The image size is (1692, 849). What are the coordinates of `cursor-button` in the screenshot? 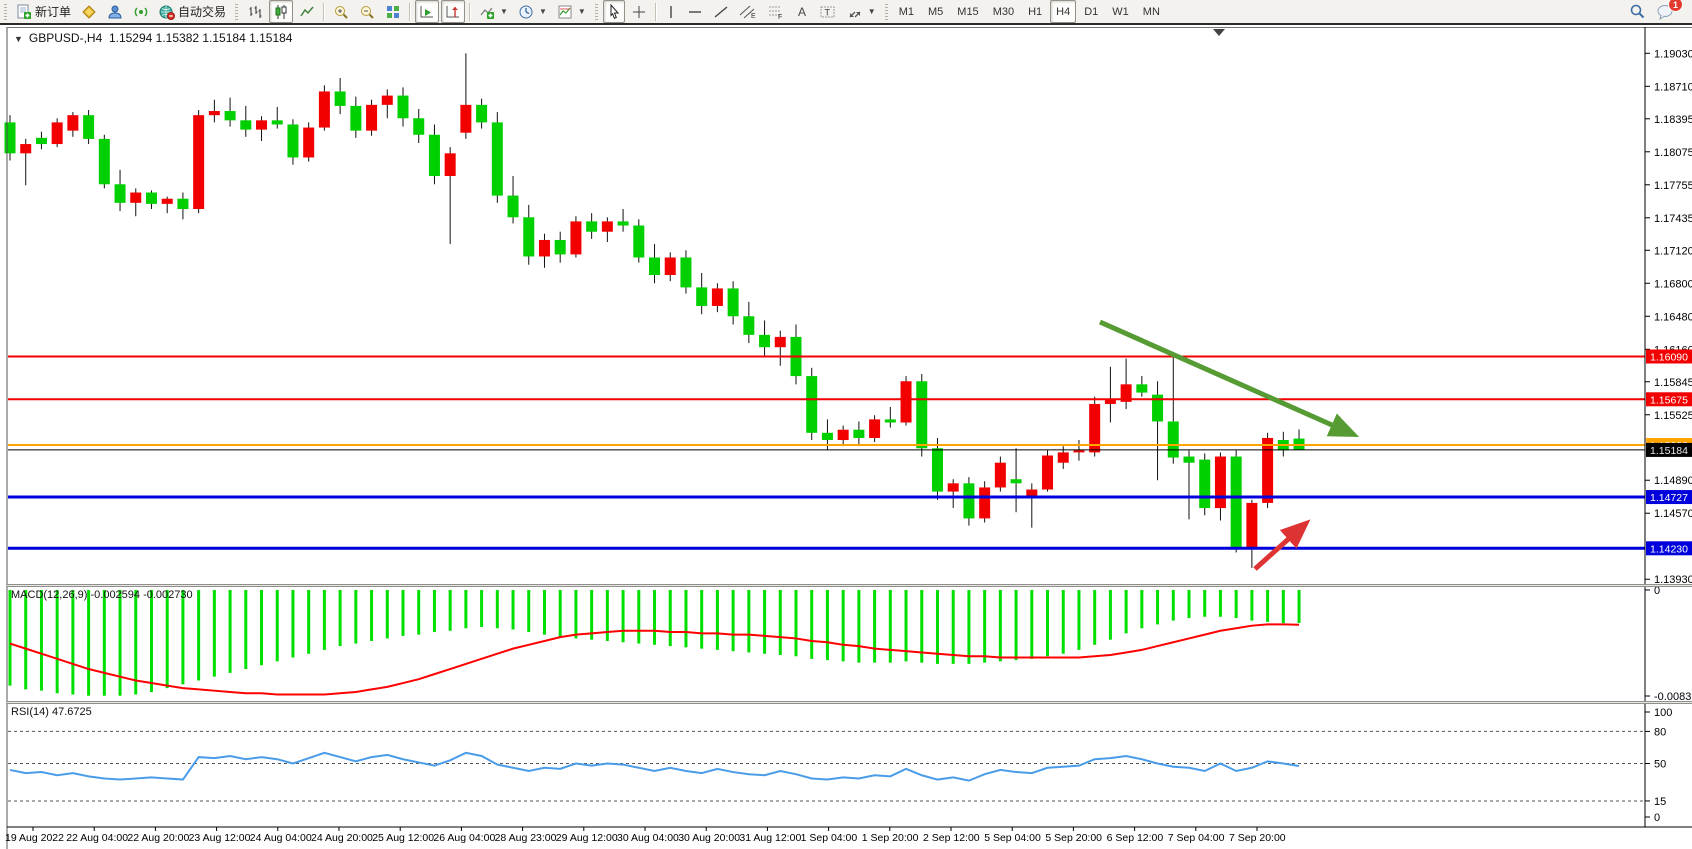 It's located at (613, 11).